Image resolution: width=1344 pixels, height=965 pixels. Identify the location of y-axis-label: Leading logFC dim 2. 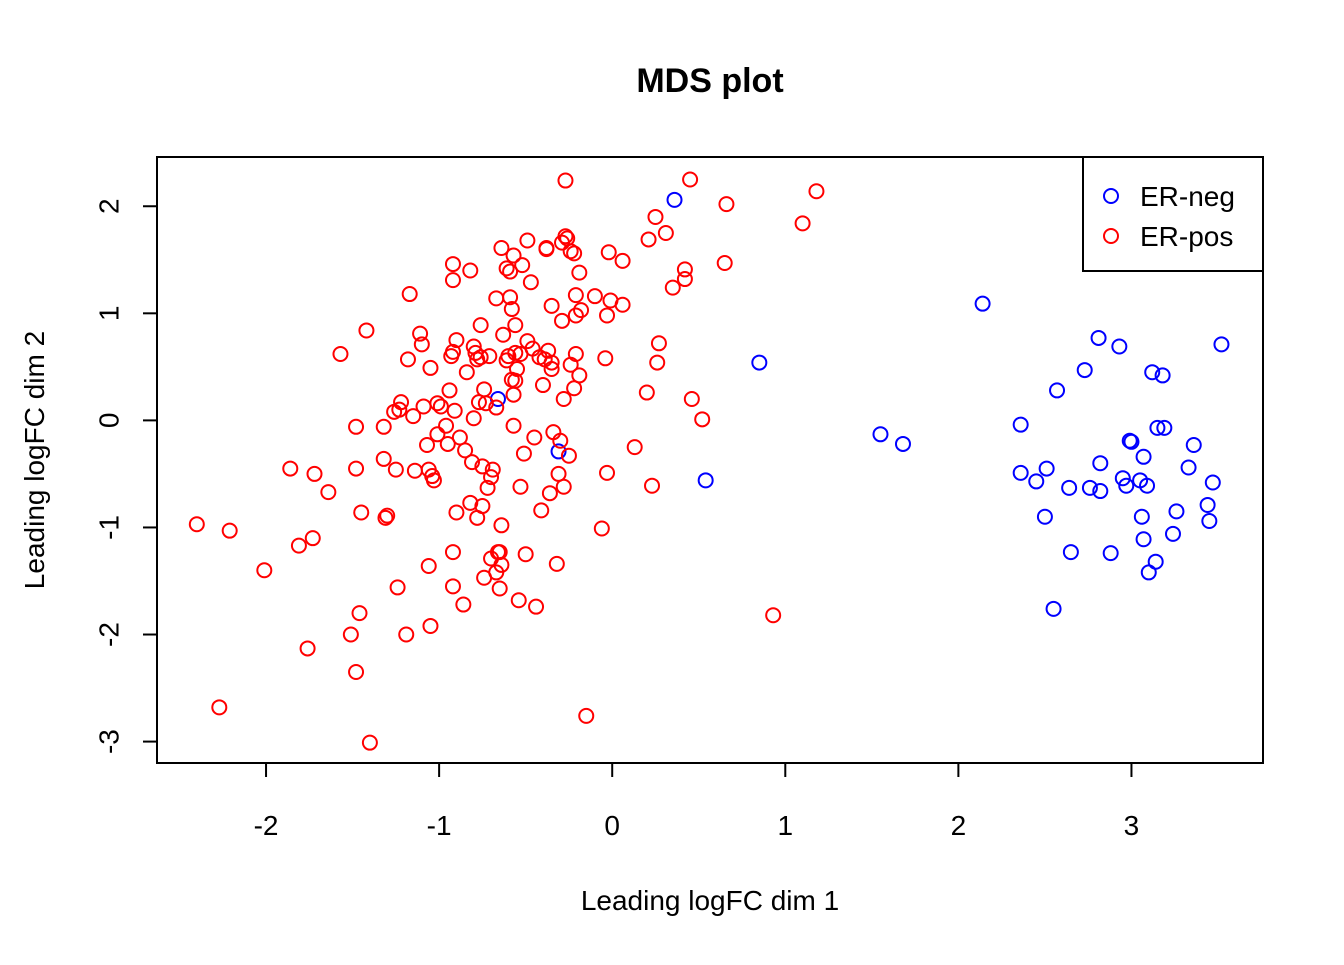
(34, 460).